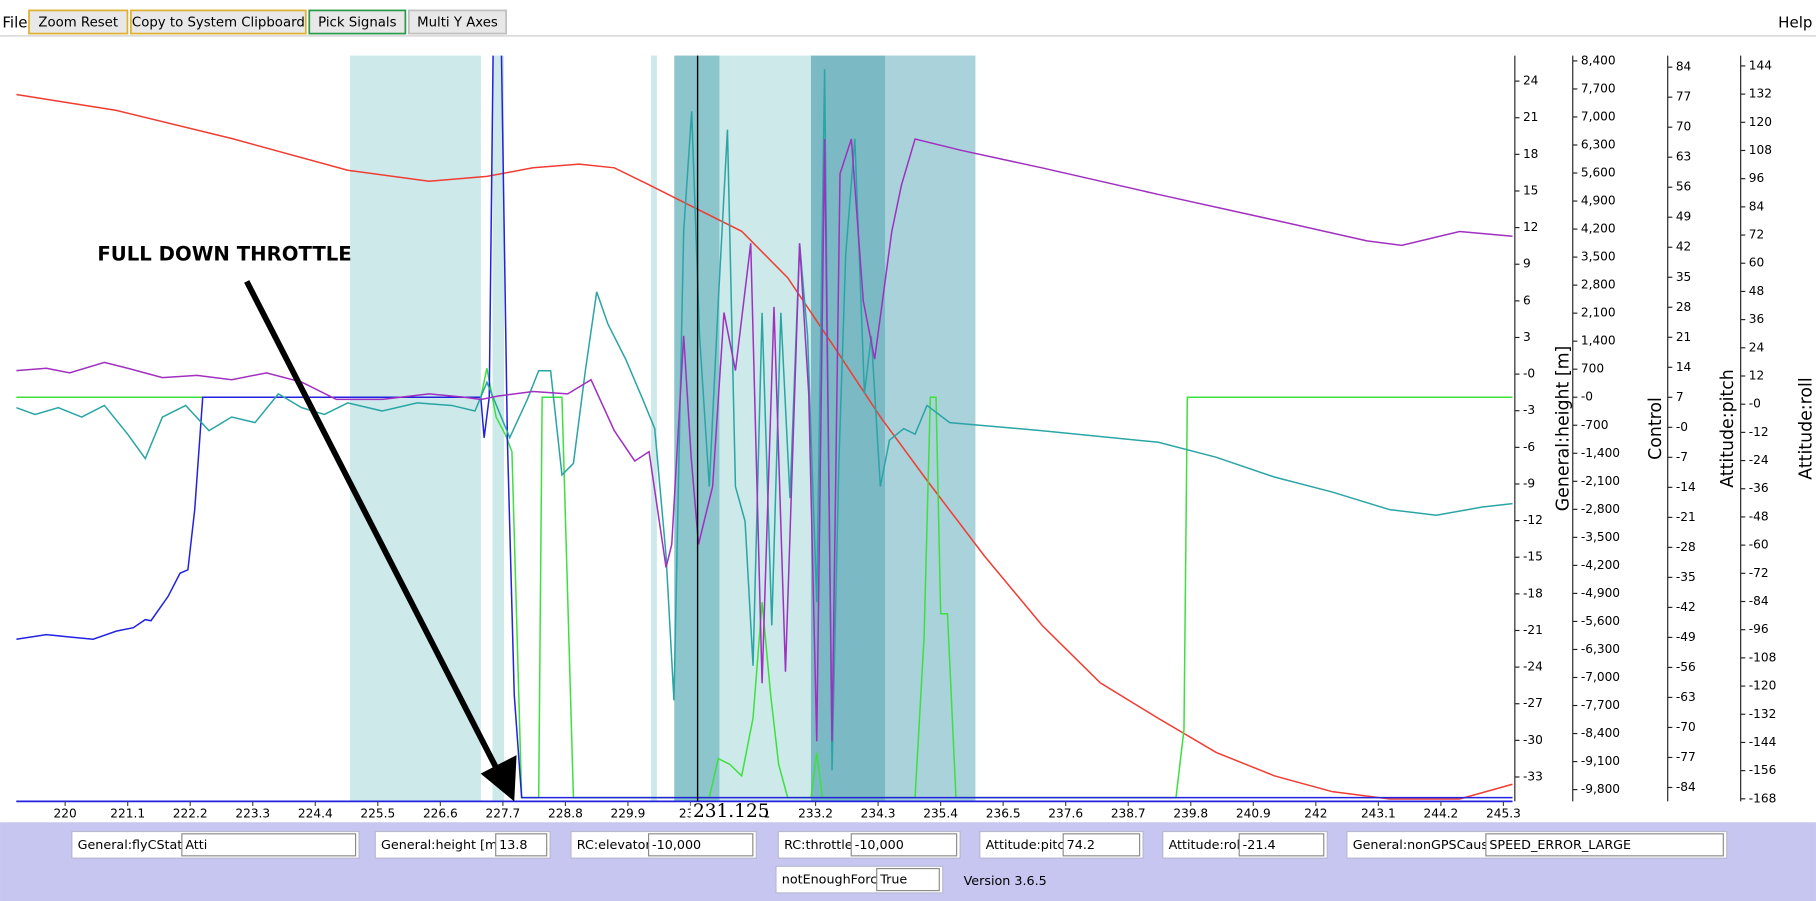 The image size is (1816, 901). I want to click on readout-label: Attitude:pitch, so click(1029, 845).